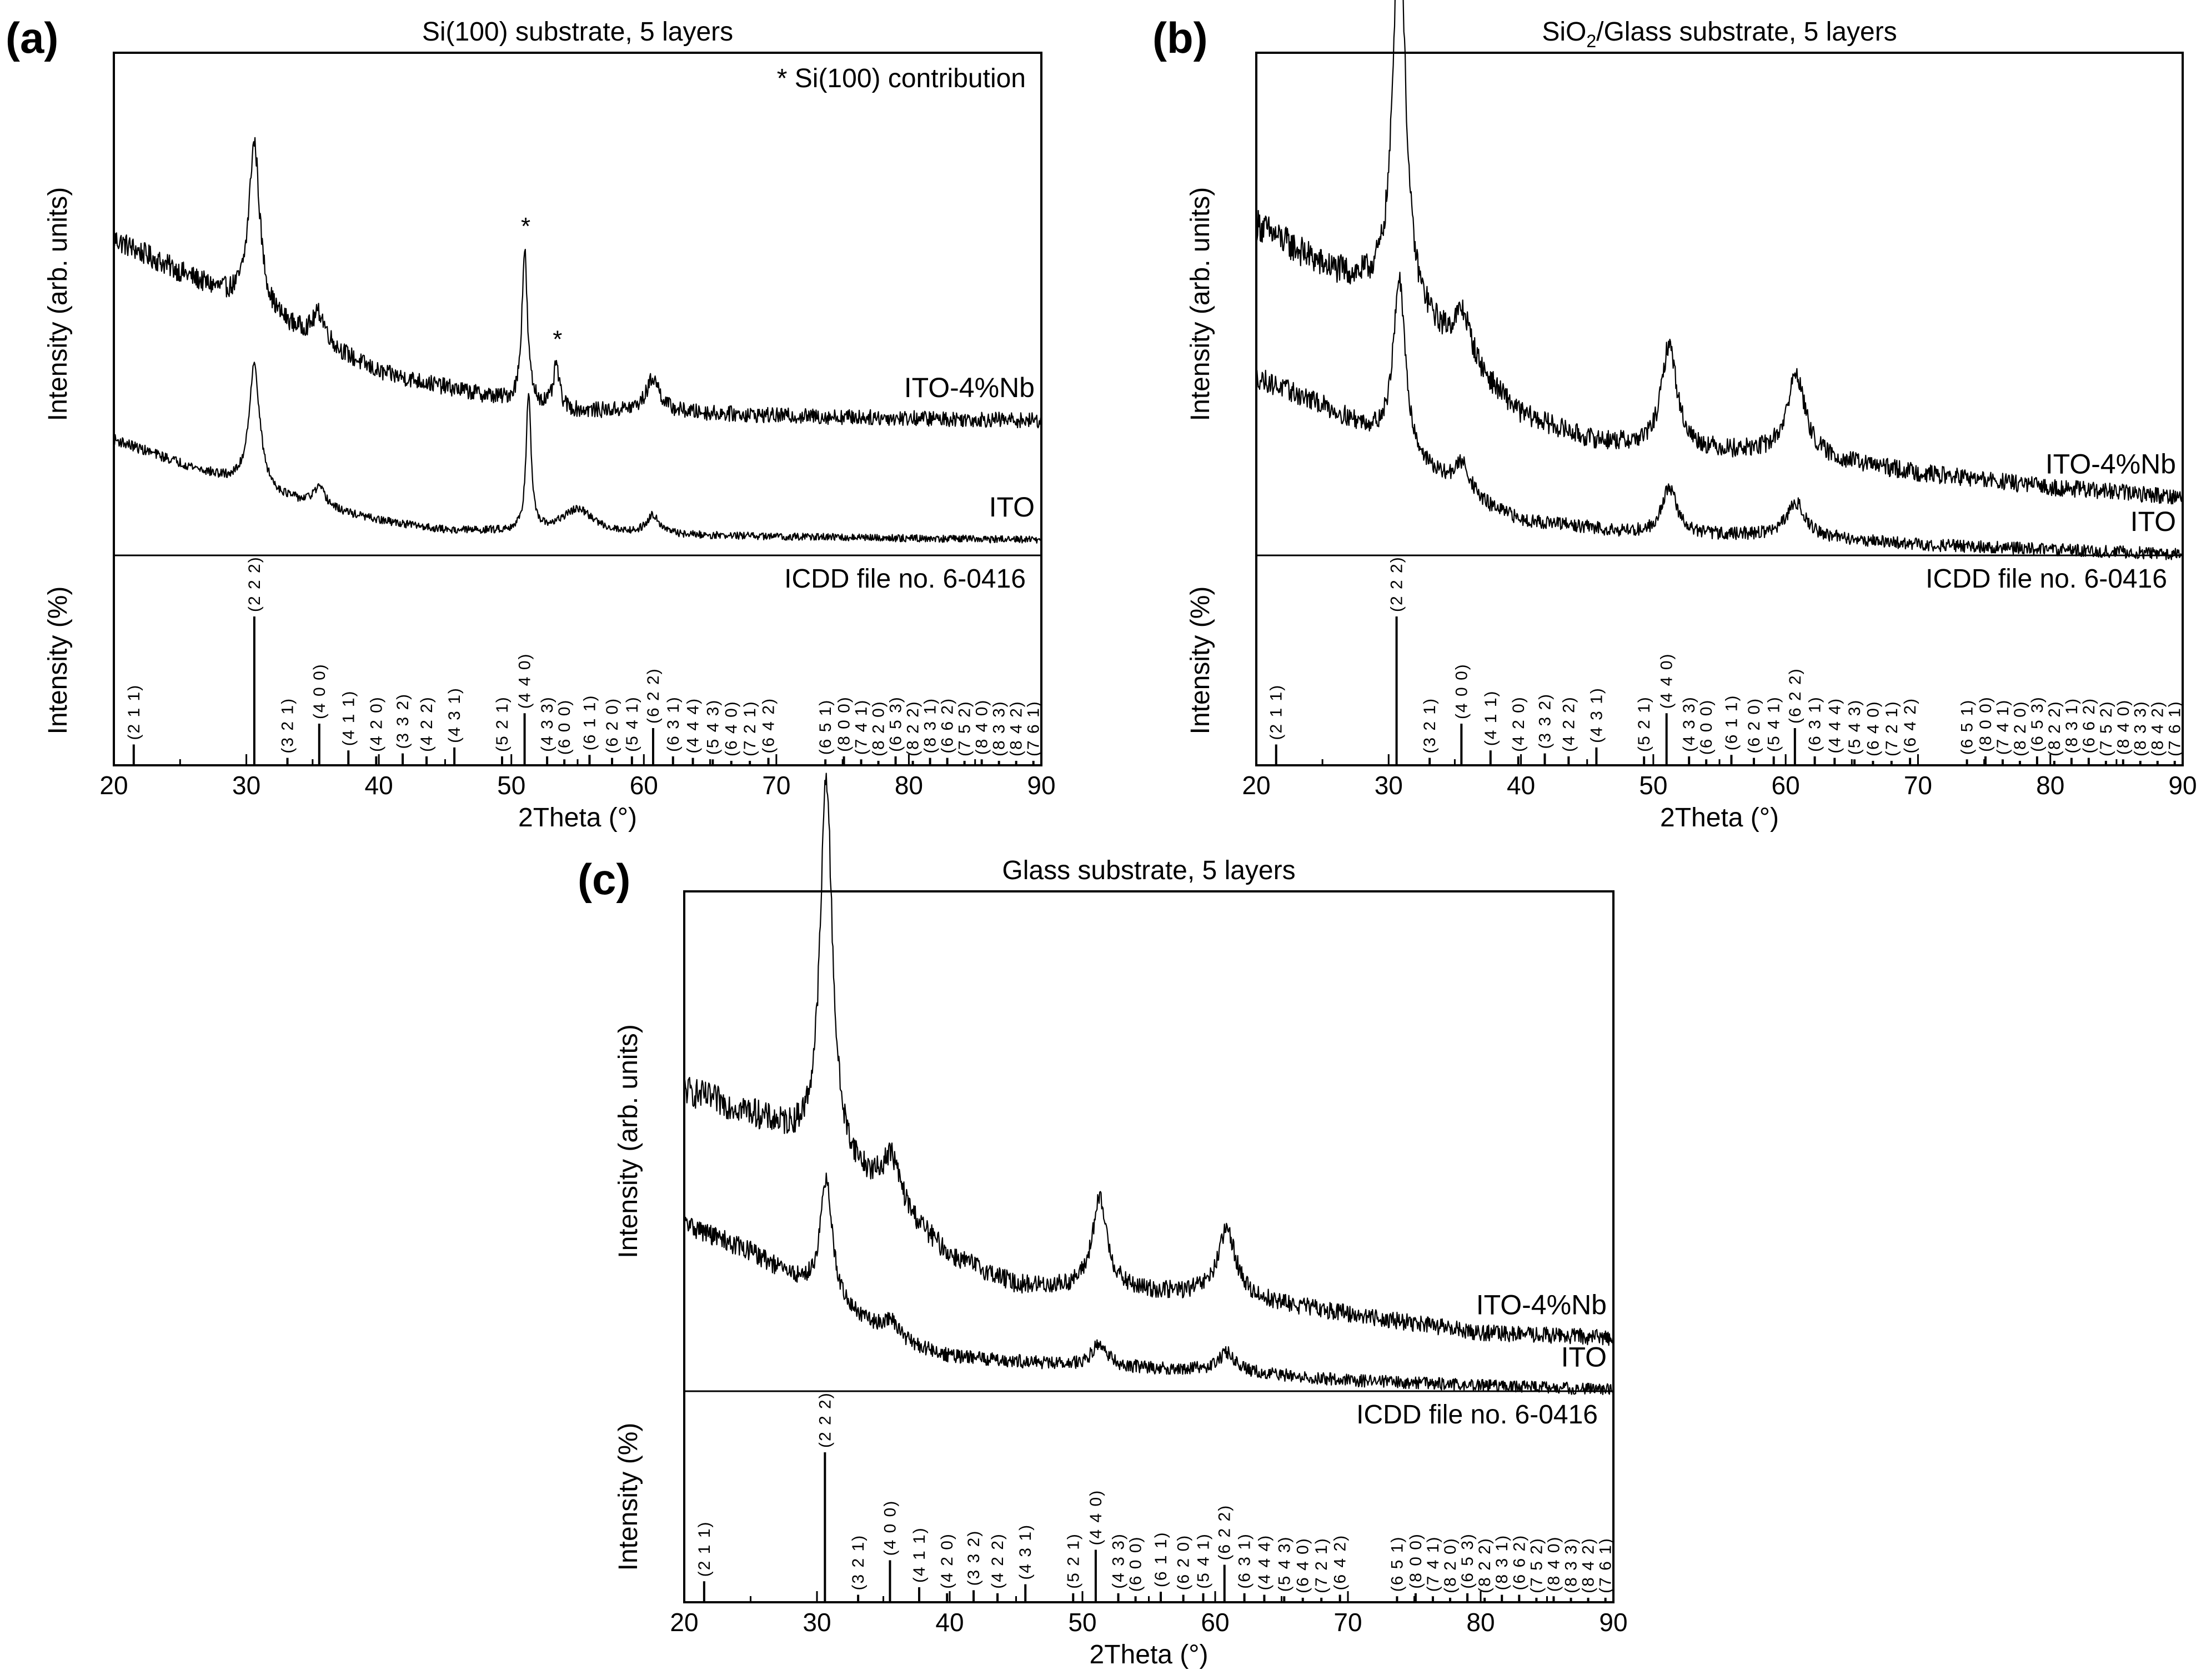  I want to click on hkl-label: (5 4 3), so click(1284, 1564).